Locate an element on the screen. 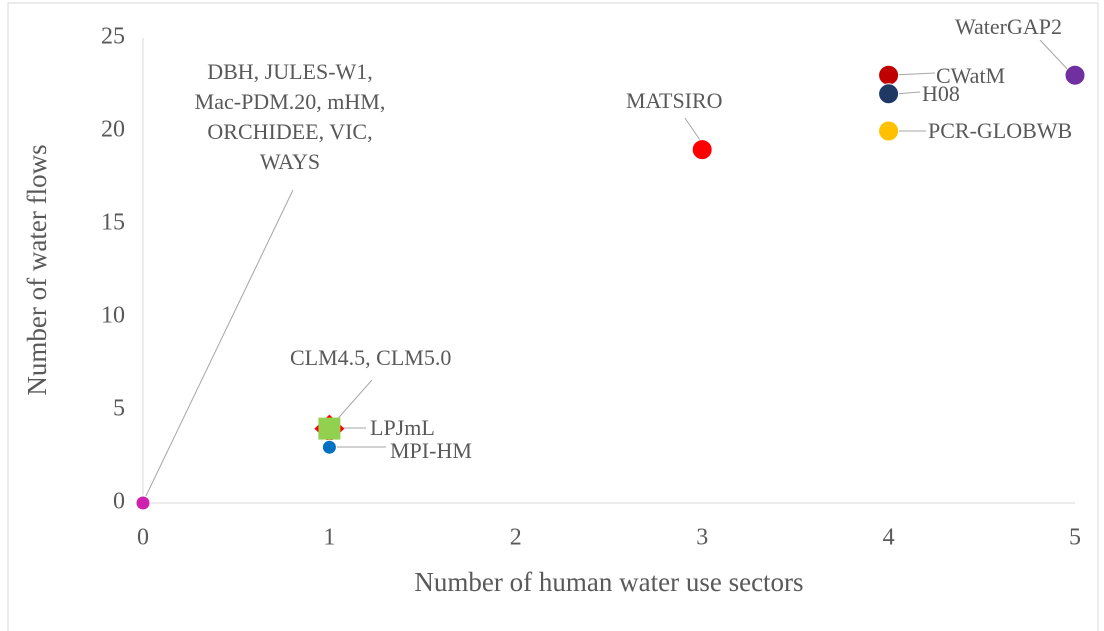 This screenshot has width=1104, height=631. y-axis-title: Number of water flows is located at coordinates (37, 269).